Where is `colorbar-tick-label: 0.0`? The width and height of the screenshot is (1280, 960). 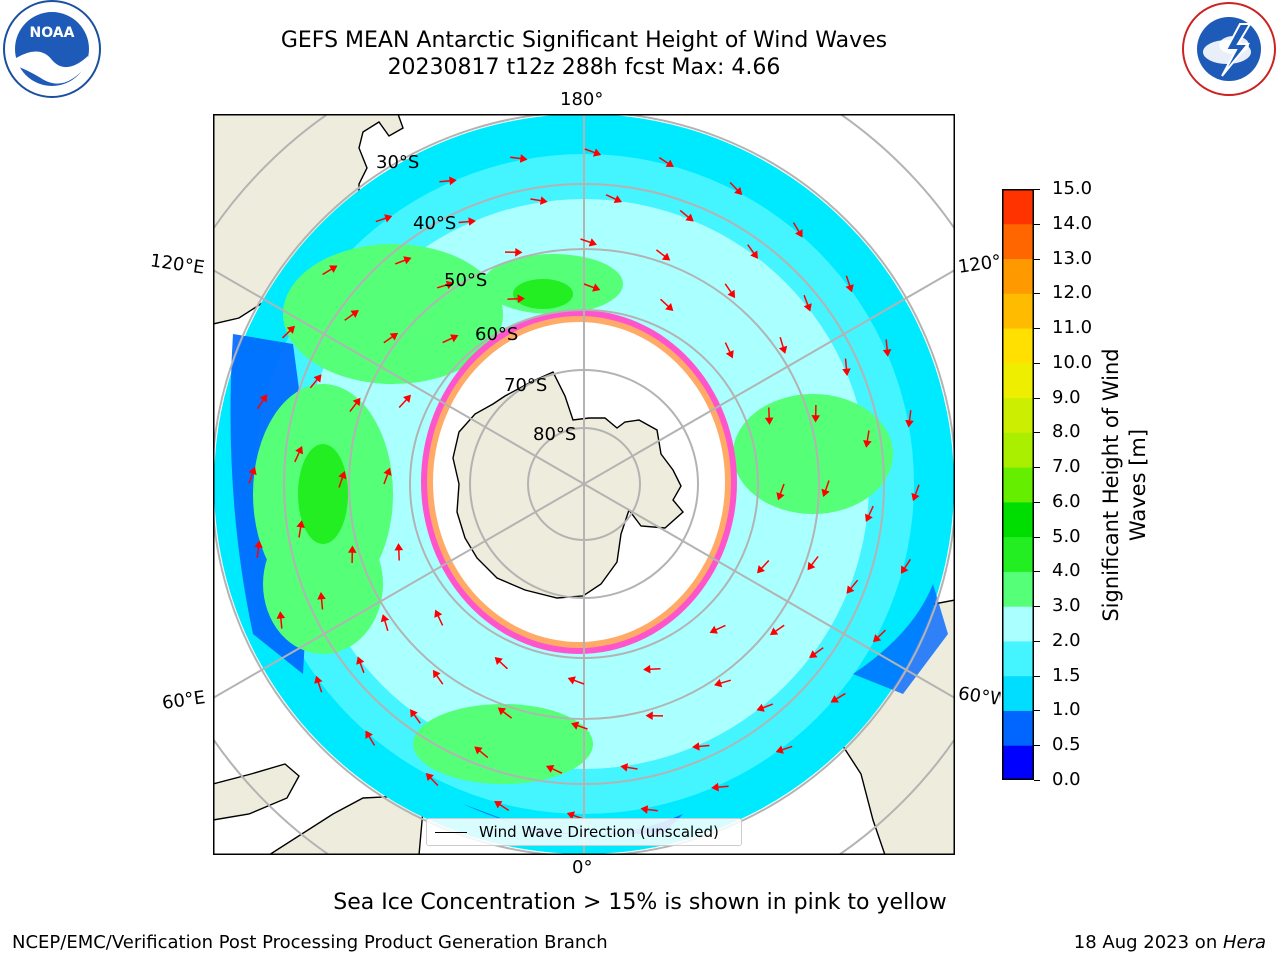
colorbar-tick-label: 0.0 is located at coordinates (1066, 779).